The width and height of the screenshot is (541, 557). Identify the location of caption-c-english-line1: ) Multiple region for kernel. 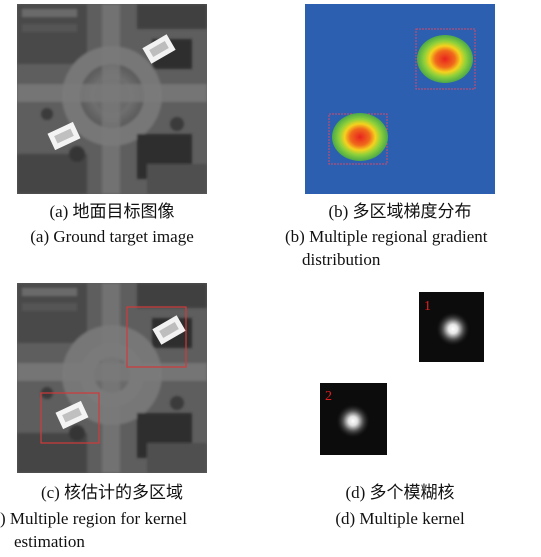
(93, 518).